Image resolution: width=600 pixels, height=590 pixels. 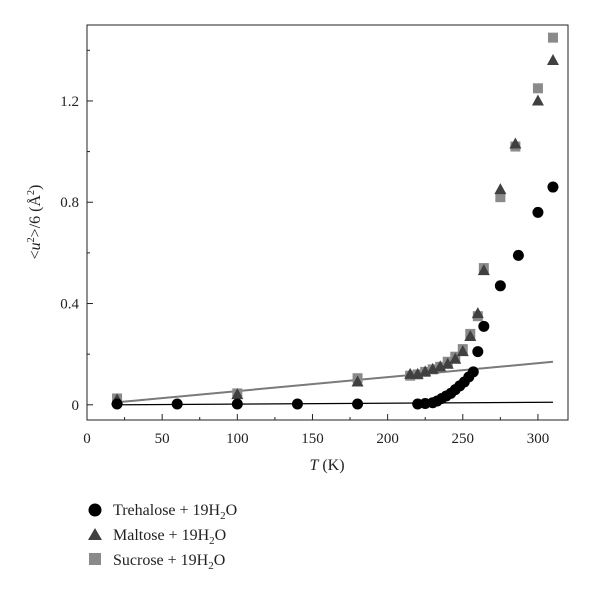 I want to click on legend-sucrose-post: O, so click(x=220, y=560).